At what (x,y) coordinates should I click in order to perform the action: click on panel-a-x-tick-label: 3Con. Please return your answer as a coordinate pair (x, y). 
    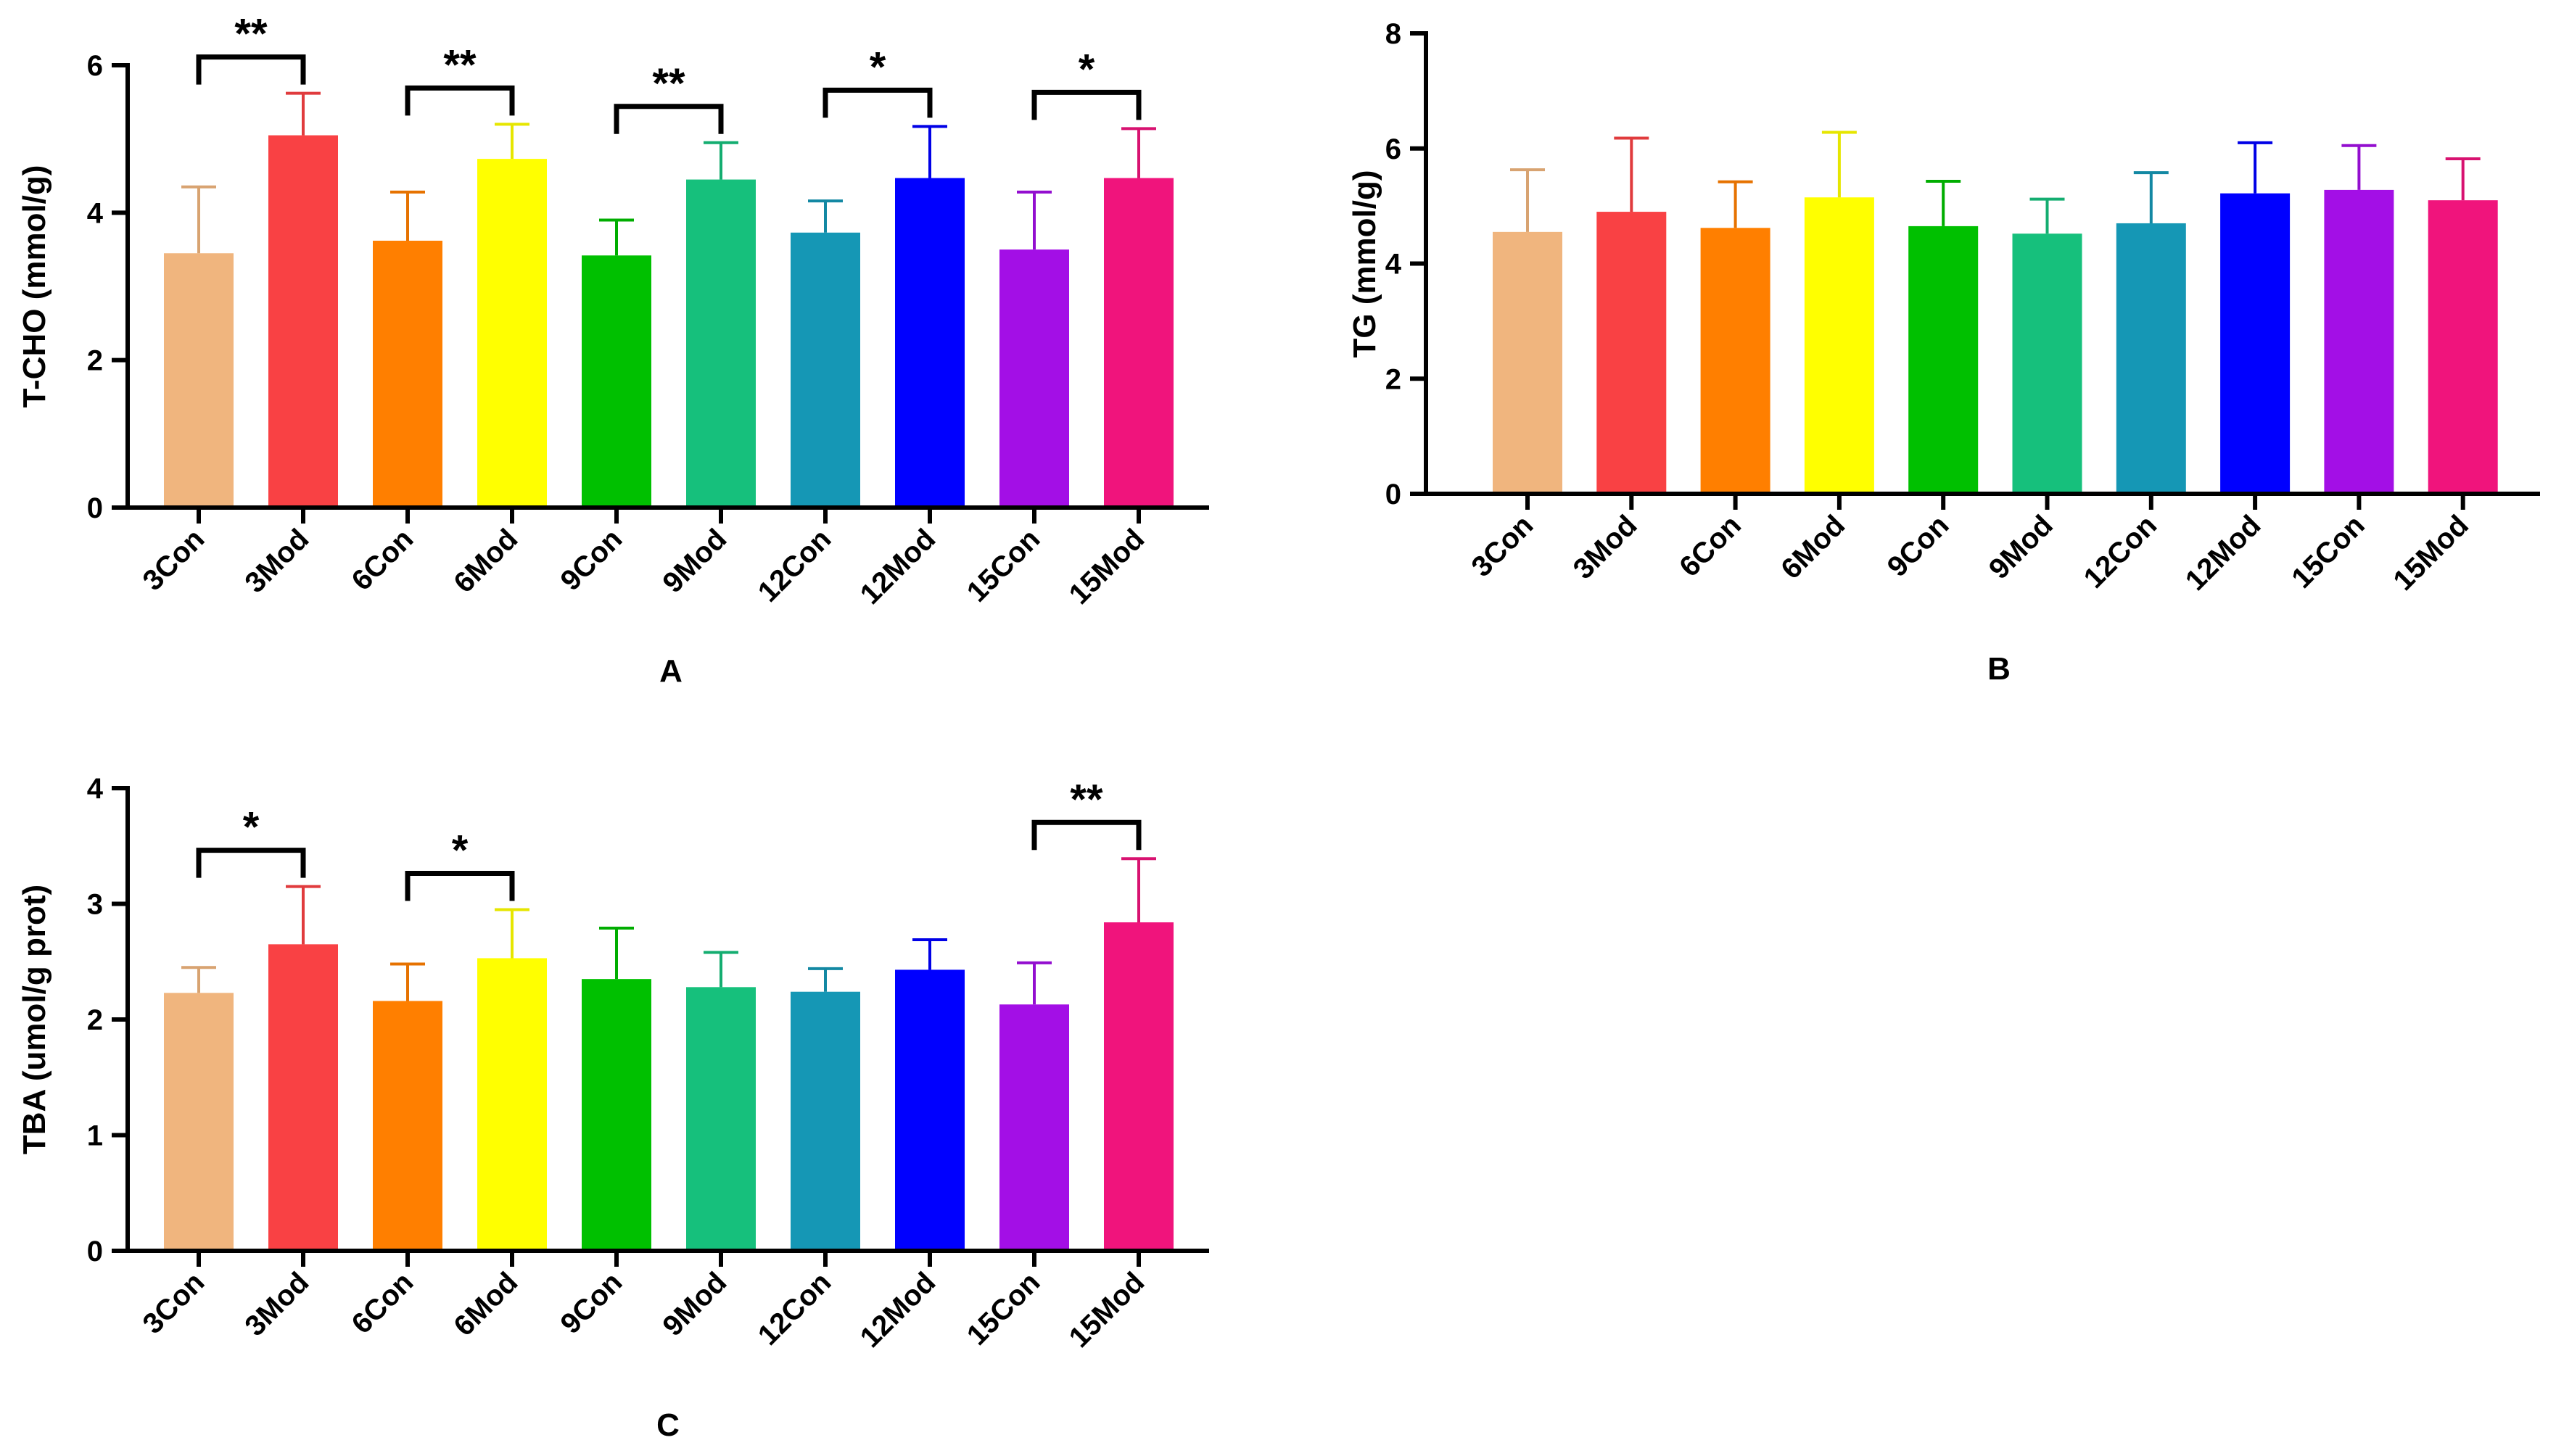
    Looking at the image, I should click on (174, 560).